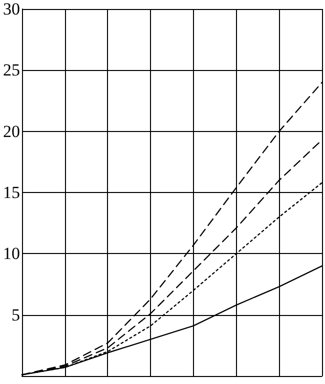 This screenshot has width=325, height=384. I want to click on y-tick-label: 5, so click(16, 314).